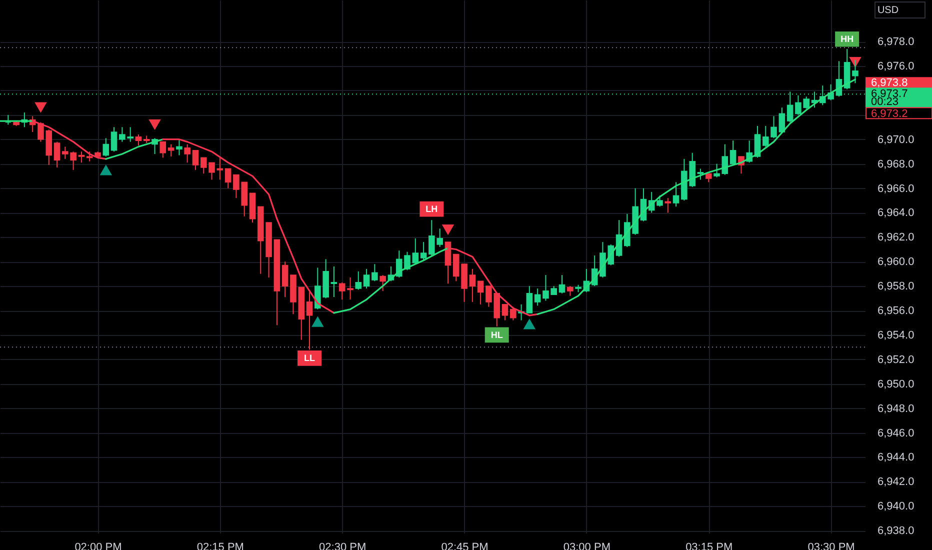 The height and width of the screenshot is (550, 932). What do you see at coordinates (896, 335) in the screenshot?
I see `y-tick-label: 6,954.0` at bounding box center [896, 335].